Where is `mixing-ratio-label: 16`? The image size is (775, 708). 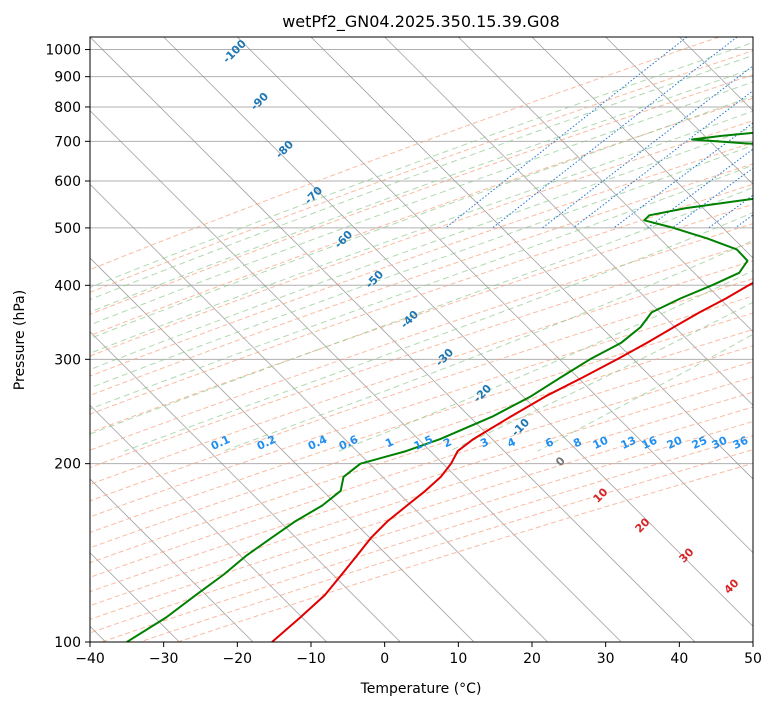 mixing-ratio-label: 16 is located at coordinates (650, 443).